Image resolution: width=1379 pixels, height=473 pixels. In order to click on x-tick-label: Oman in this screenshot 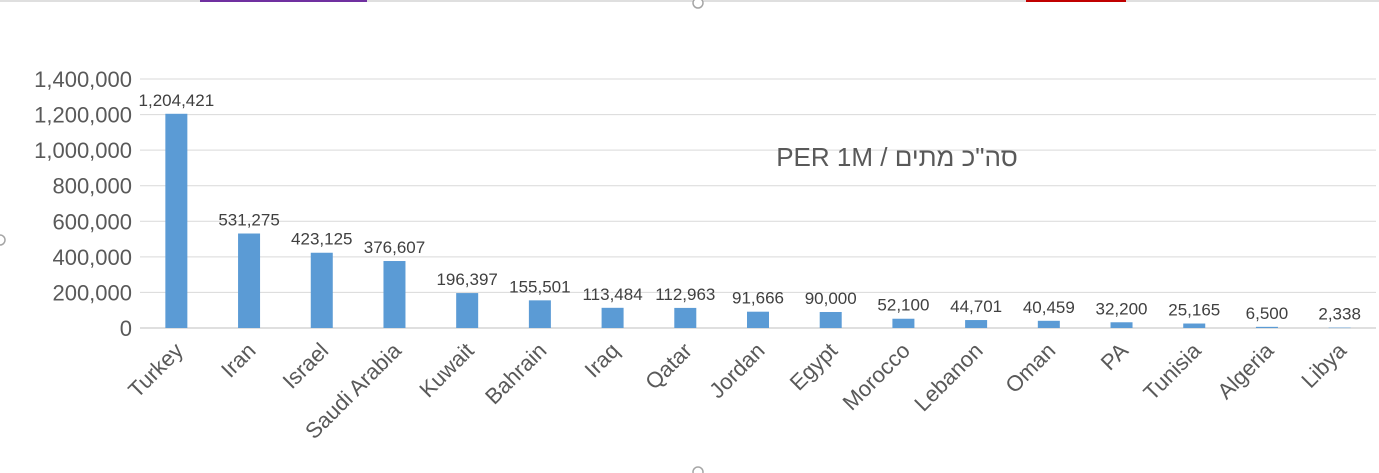, I will do `click(1030, 368)`.